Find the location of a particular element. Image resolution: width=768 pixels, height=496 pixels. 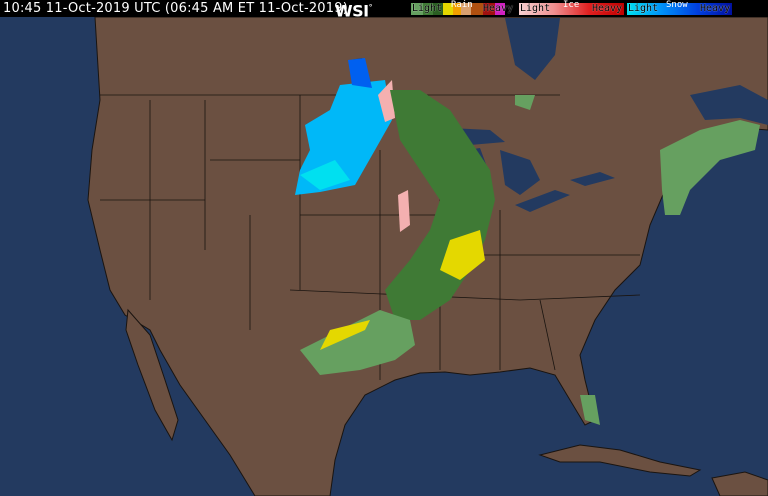

baja-peninsula is located at coordinates (152, 375).